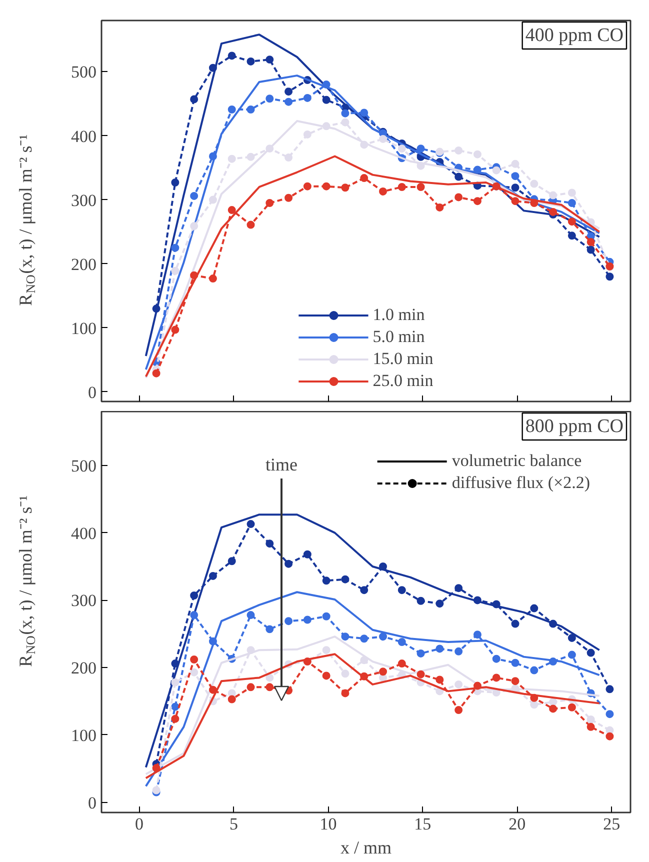 Image resolution: width=649 pixels, height=862 pixels. What do you see at coordinates (517, 824) in the screenshot?
I see `x-tick-label: 20` at bounding box center [517, 824].